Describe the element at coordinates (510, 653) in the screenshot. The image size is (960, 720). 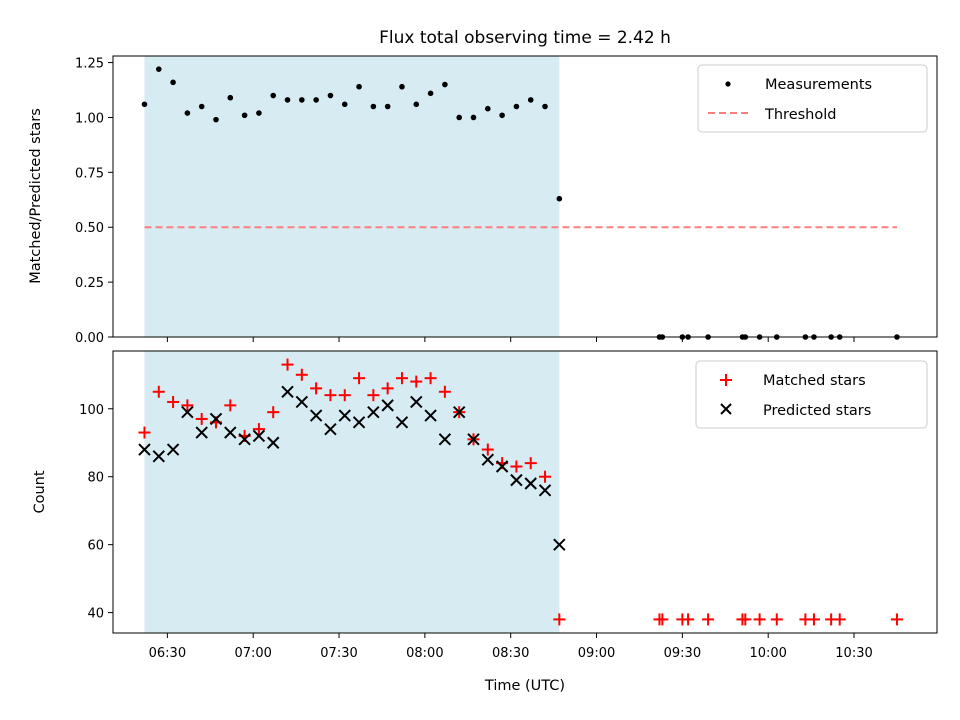
I see `bottom-x-tick-label: 08:30` at that location.